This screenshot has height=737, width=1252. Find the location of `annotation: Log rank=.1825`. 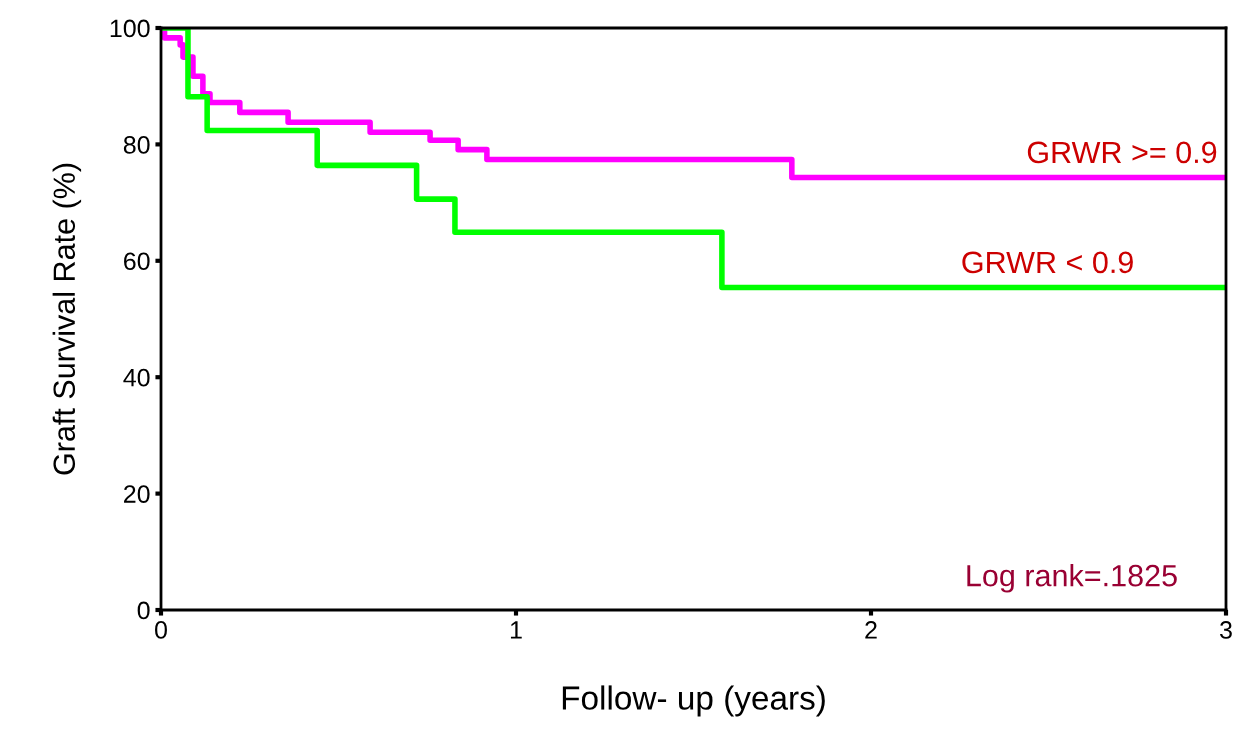

annotation: Log rank=.1825 is located at coordinates (1072, 578).